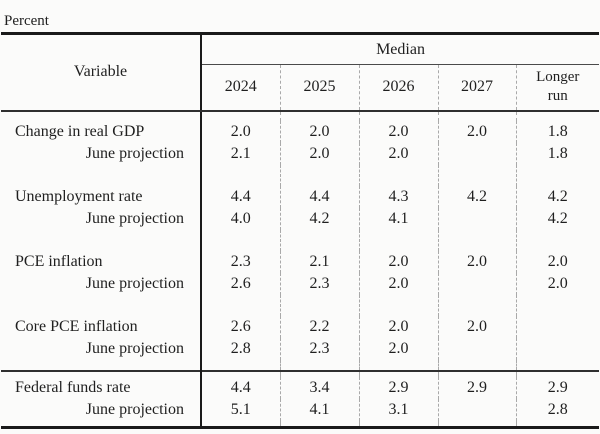  I want to click on table-row: June projection 2.1 2.0 2.0 1.8, so click(300, 153).